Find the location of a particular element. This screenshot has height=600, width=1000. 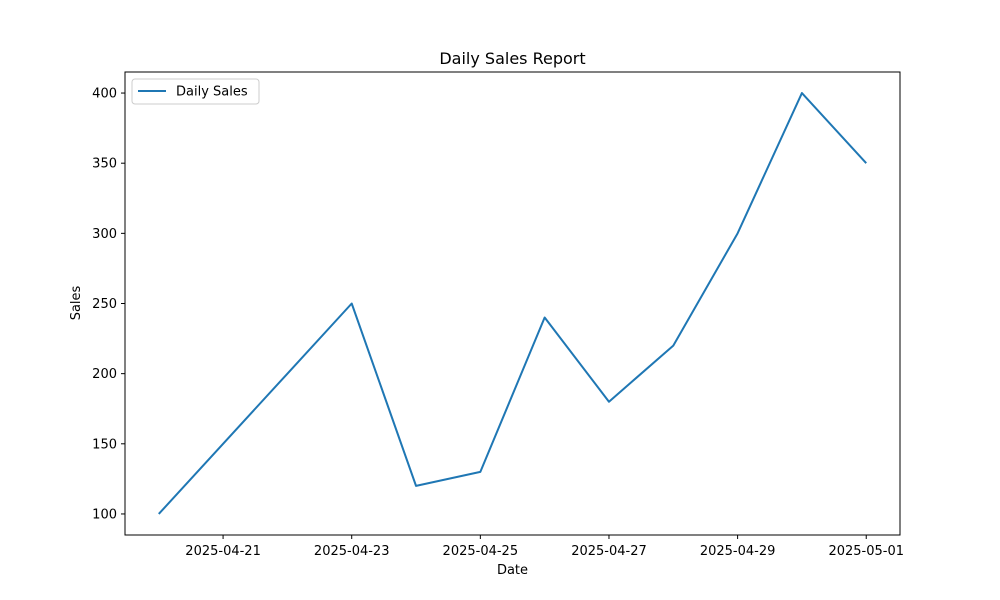

x-tick-label: 2025-04-27 is located at coordinates (609, 551).